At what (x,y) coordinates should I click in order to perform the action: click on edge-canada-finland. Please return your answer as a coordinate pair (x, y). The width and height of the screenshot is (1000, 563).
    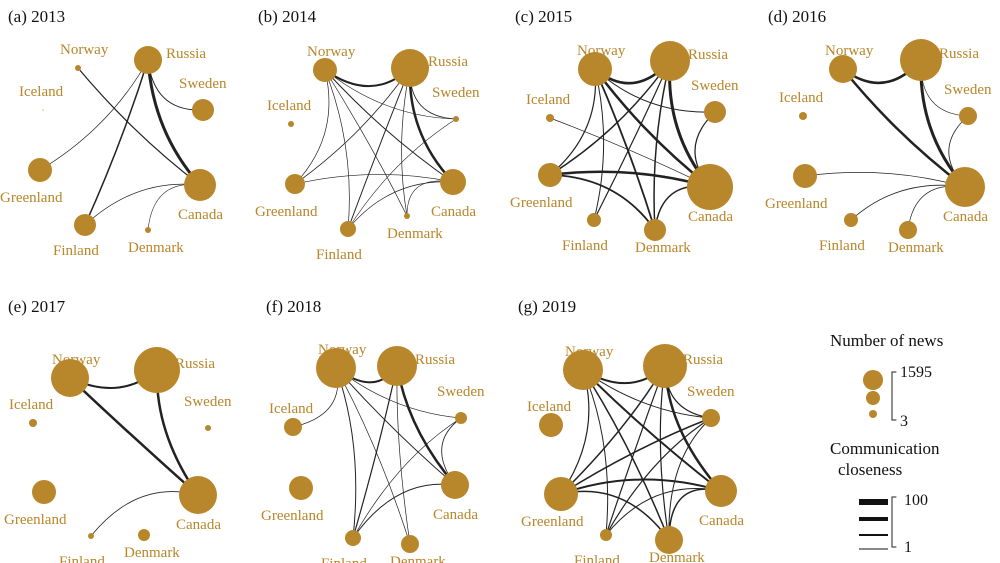
    Looking at the image, I should click on (400, 205).